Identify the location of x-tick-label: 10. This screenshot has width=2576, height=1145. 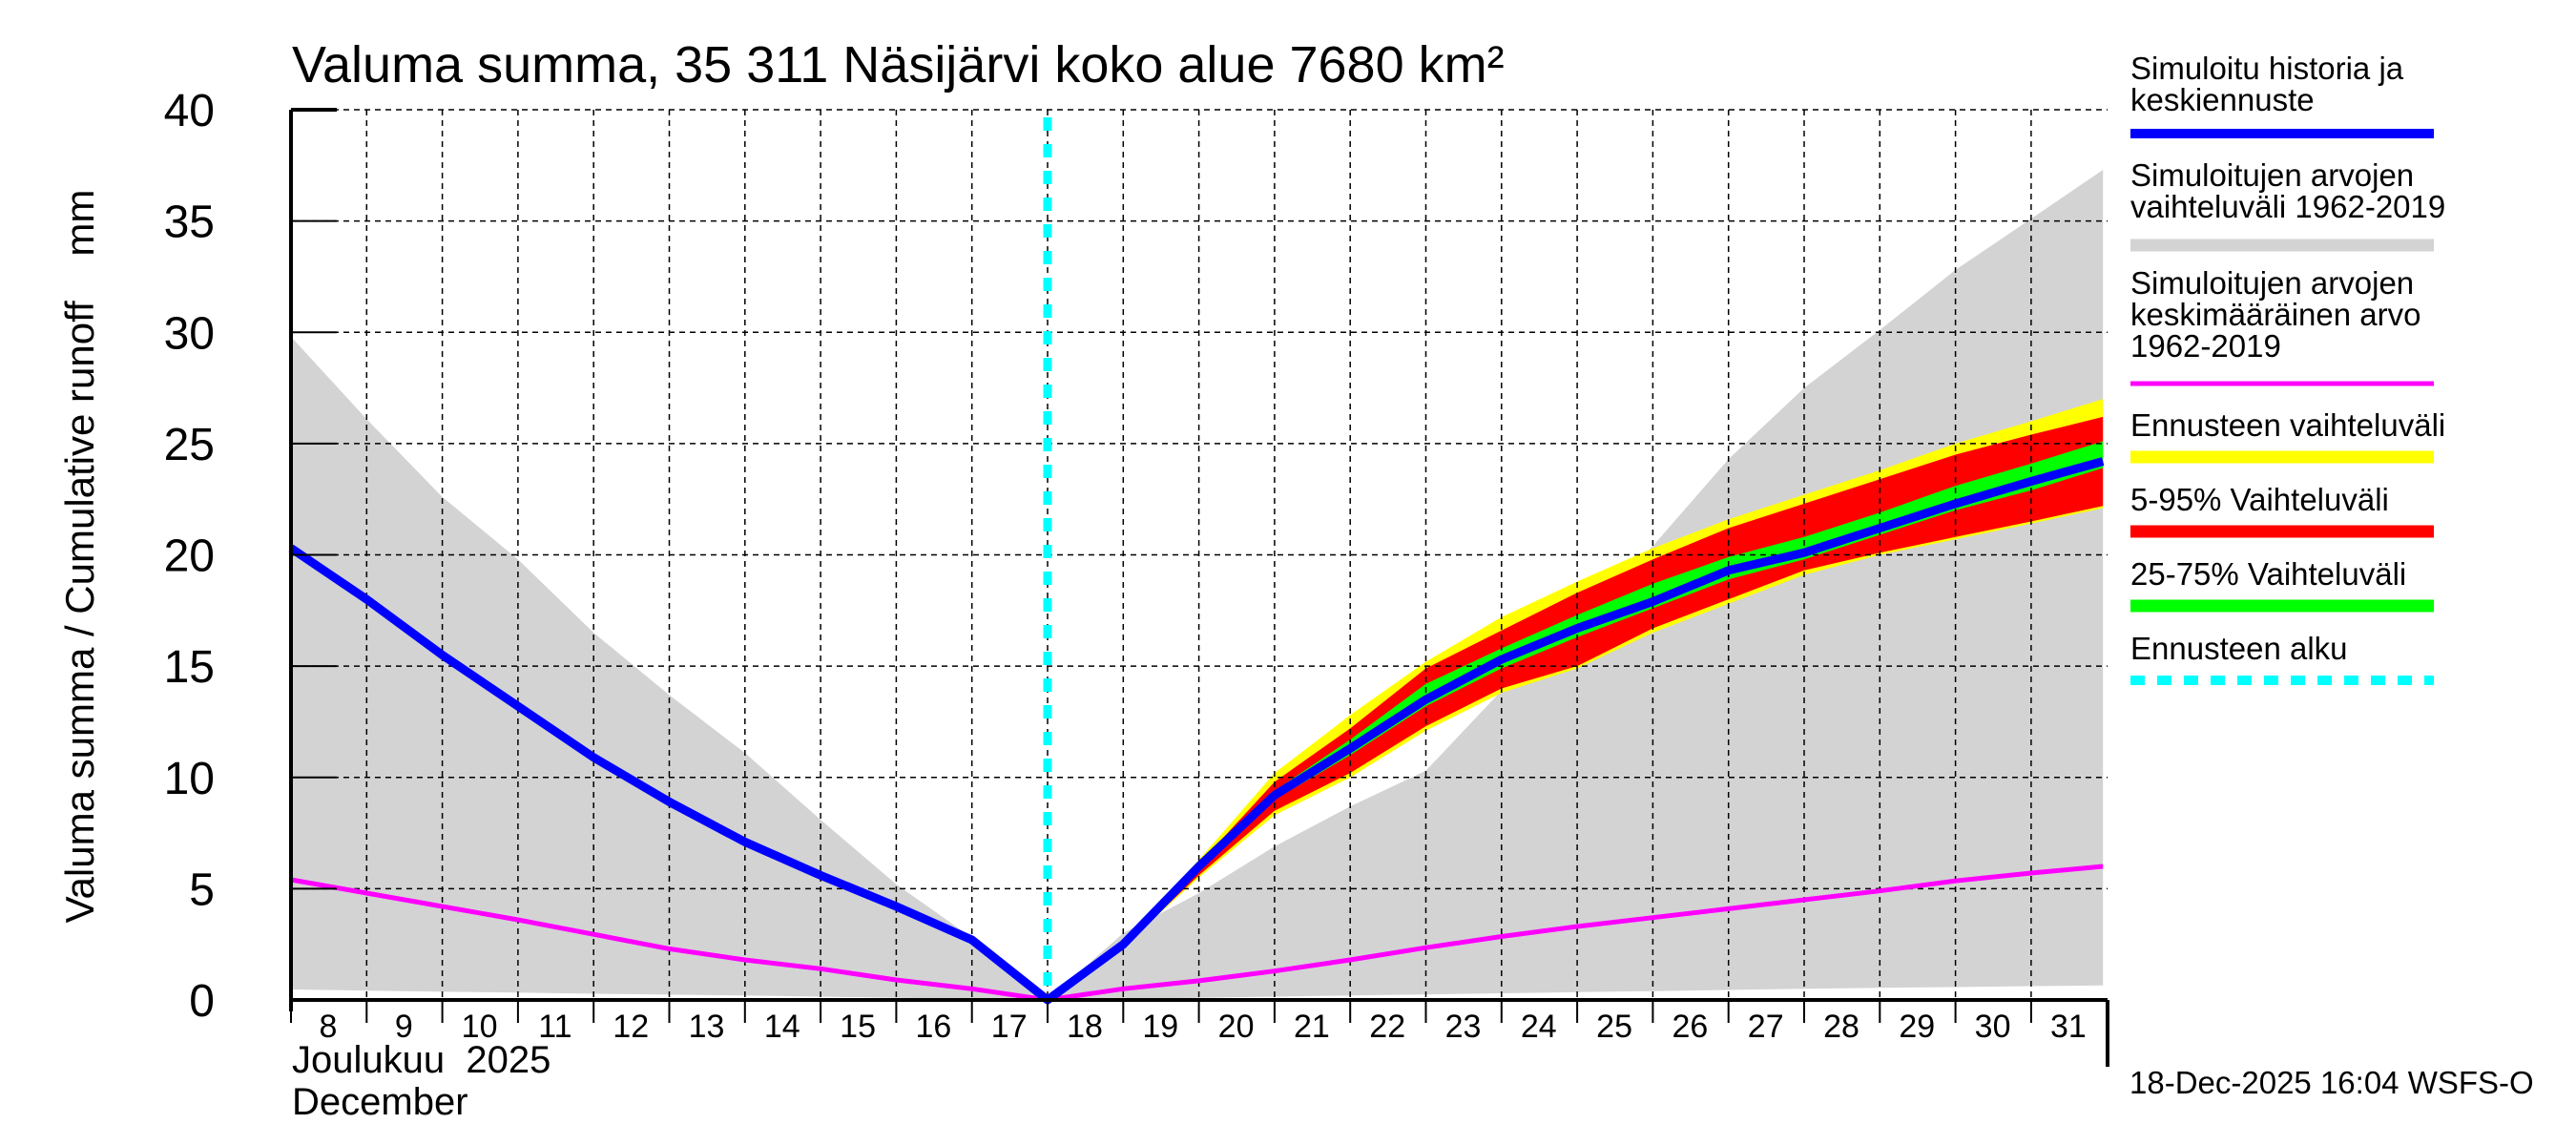
(480, 1027).